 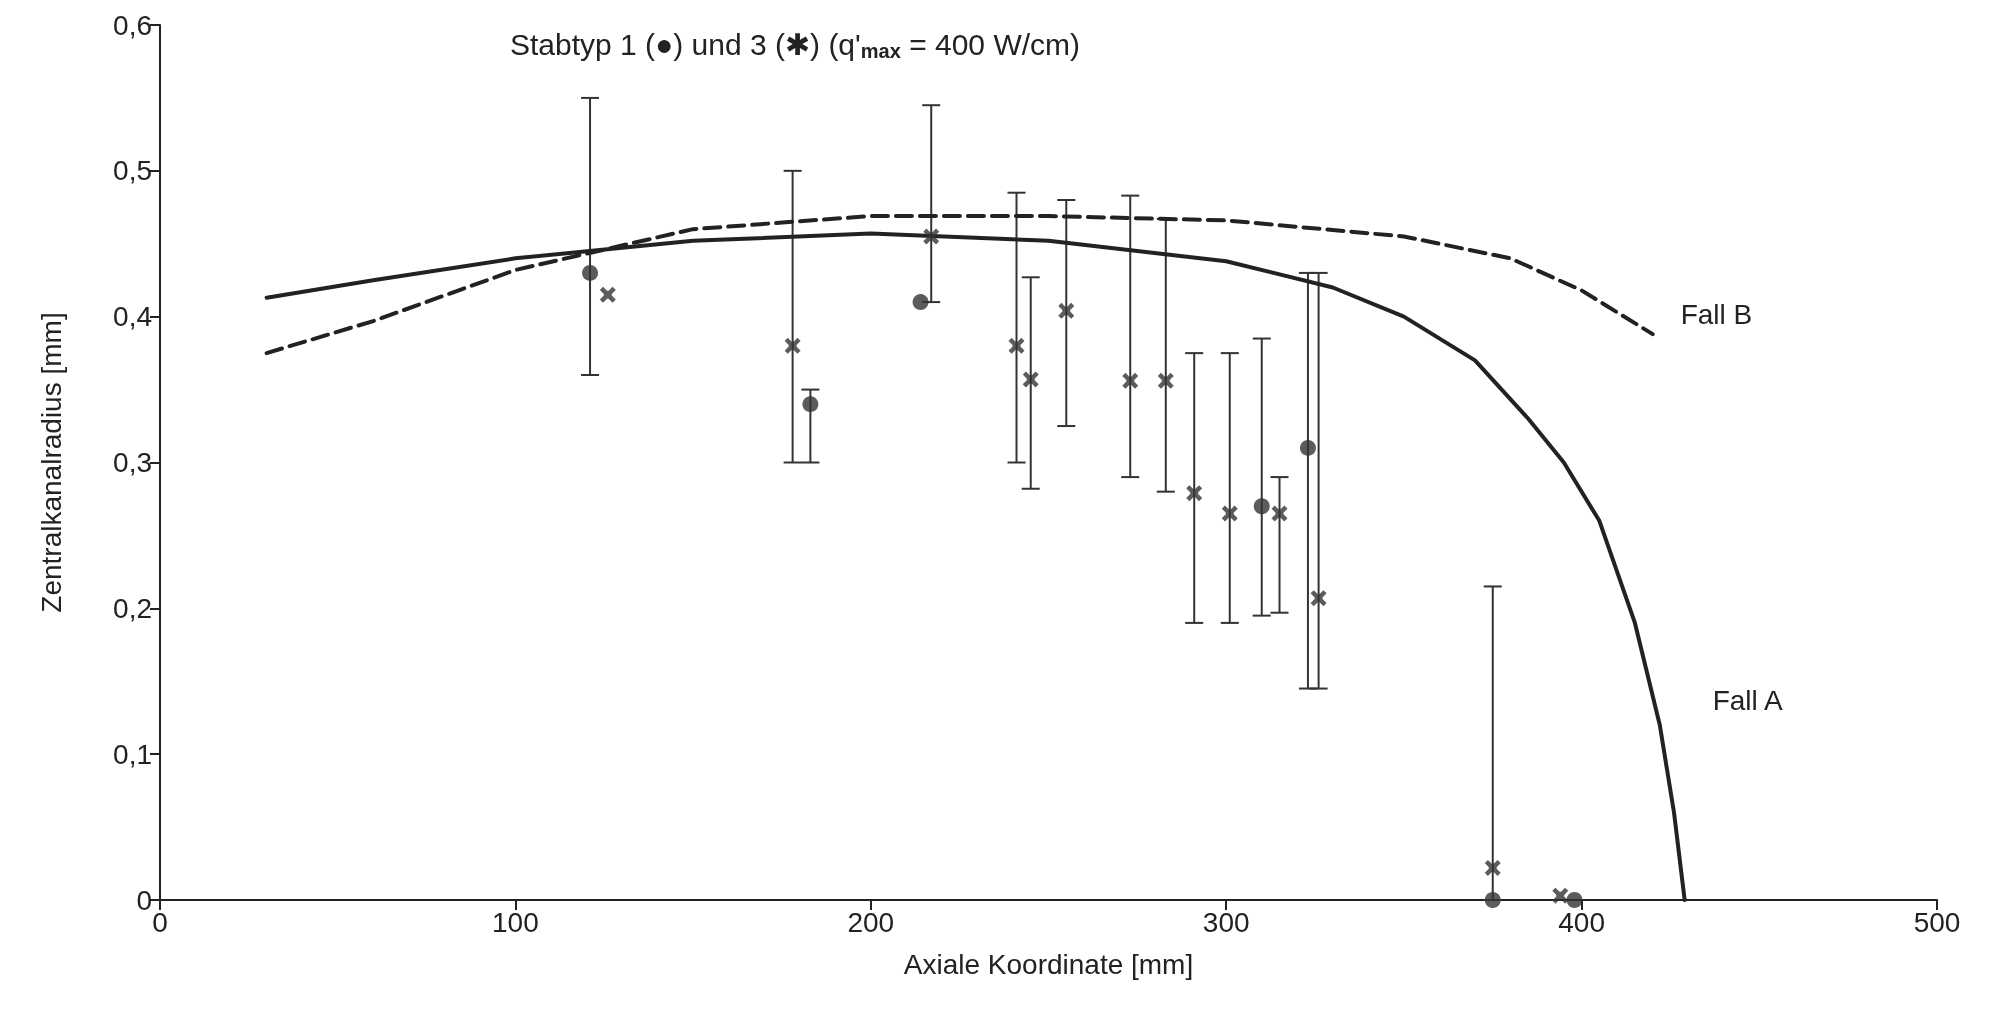 I want to click on x-tick-label: 200, so click(x=871, y=922).